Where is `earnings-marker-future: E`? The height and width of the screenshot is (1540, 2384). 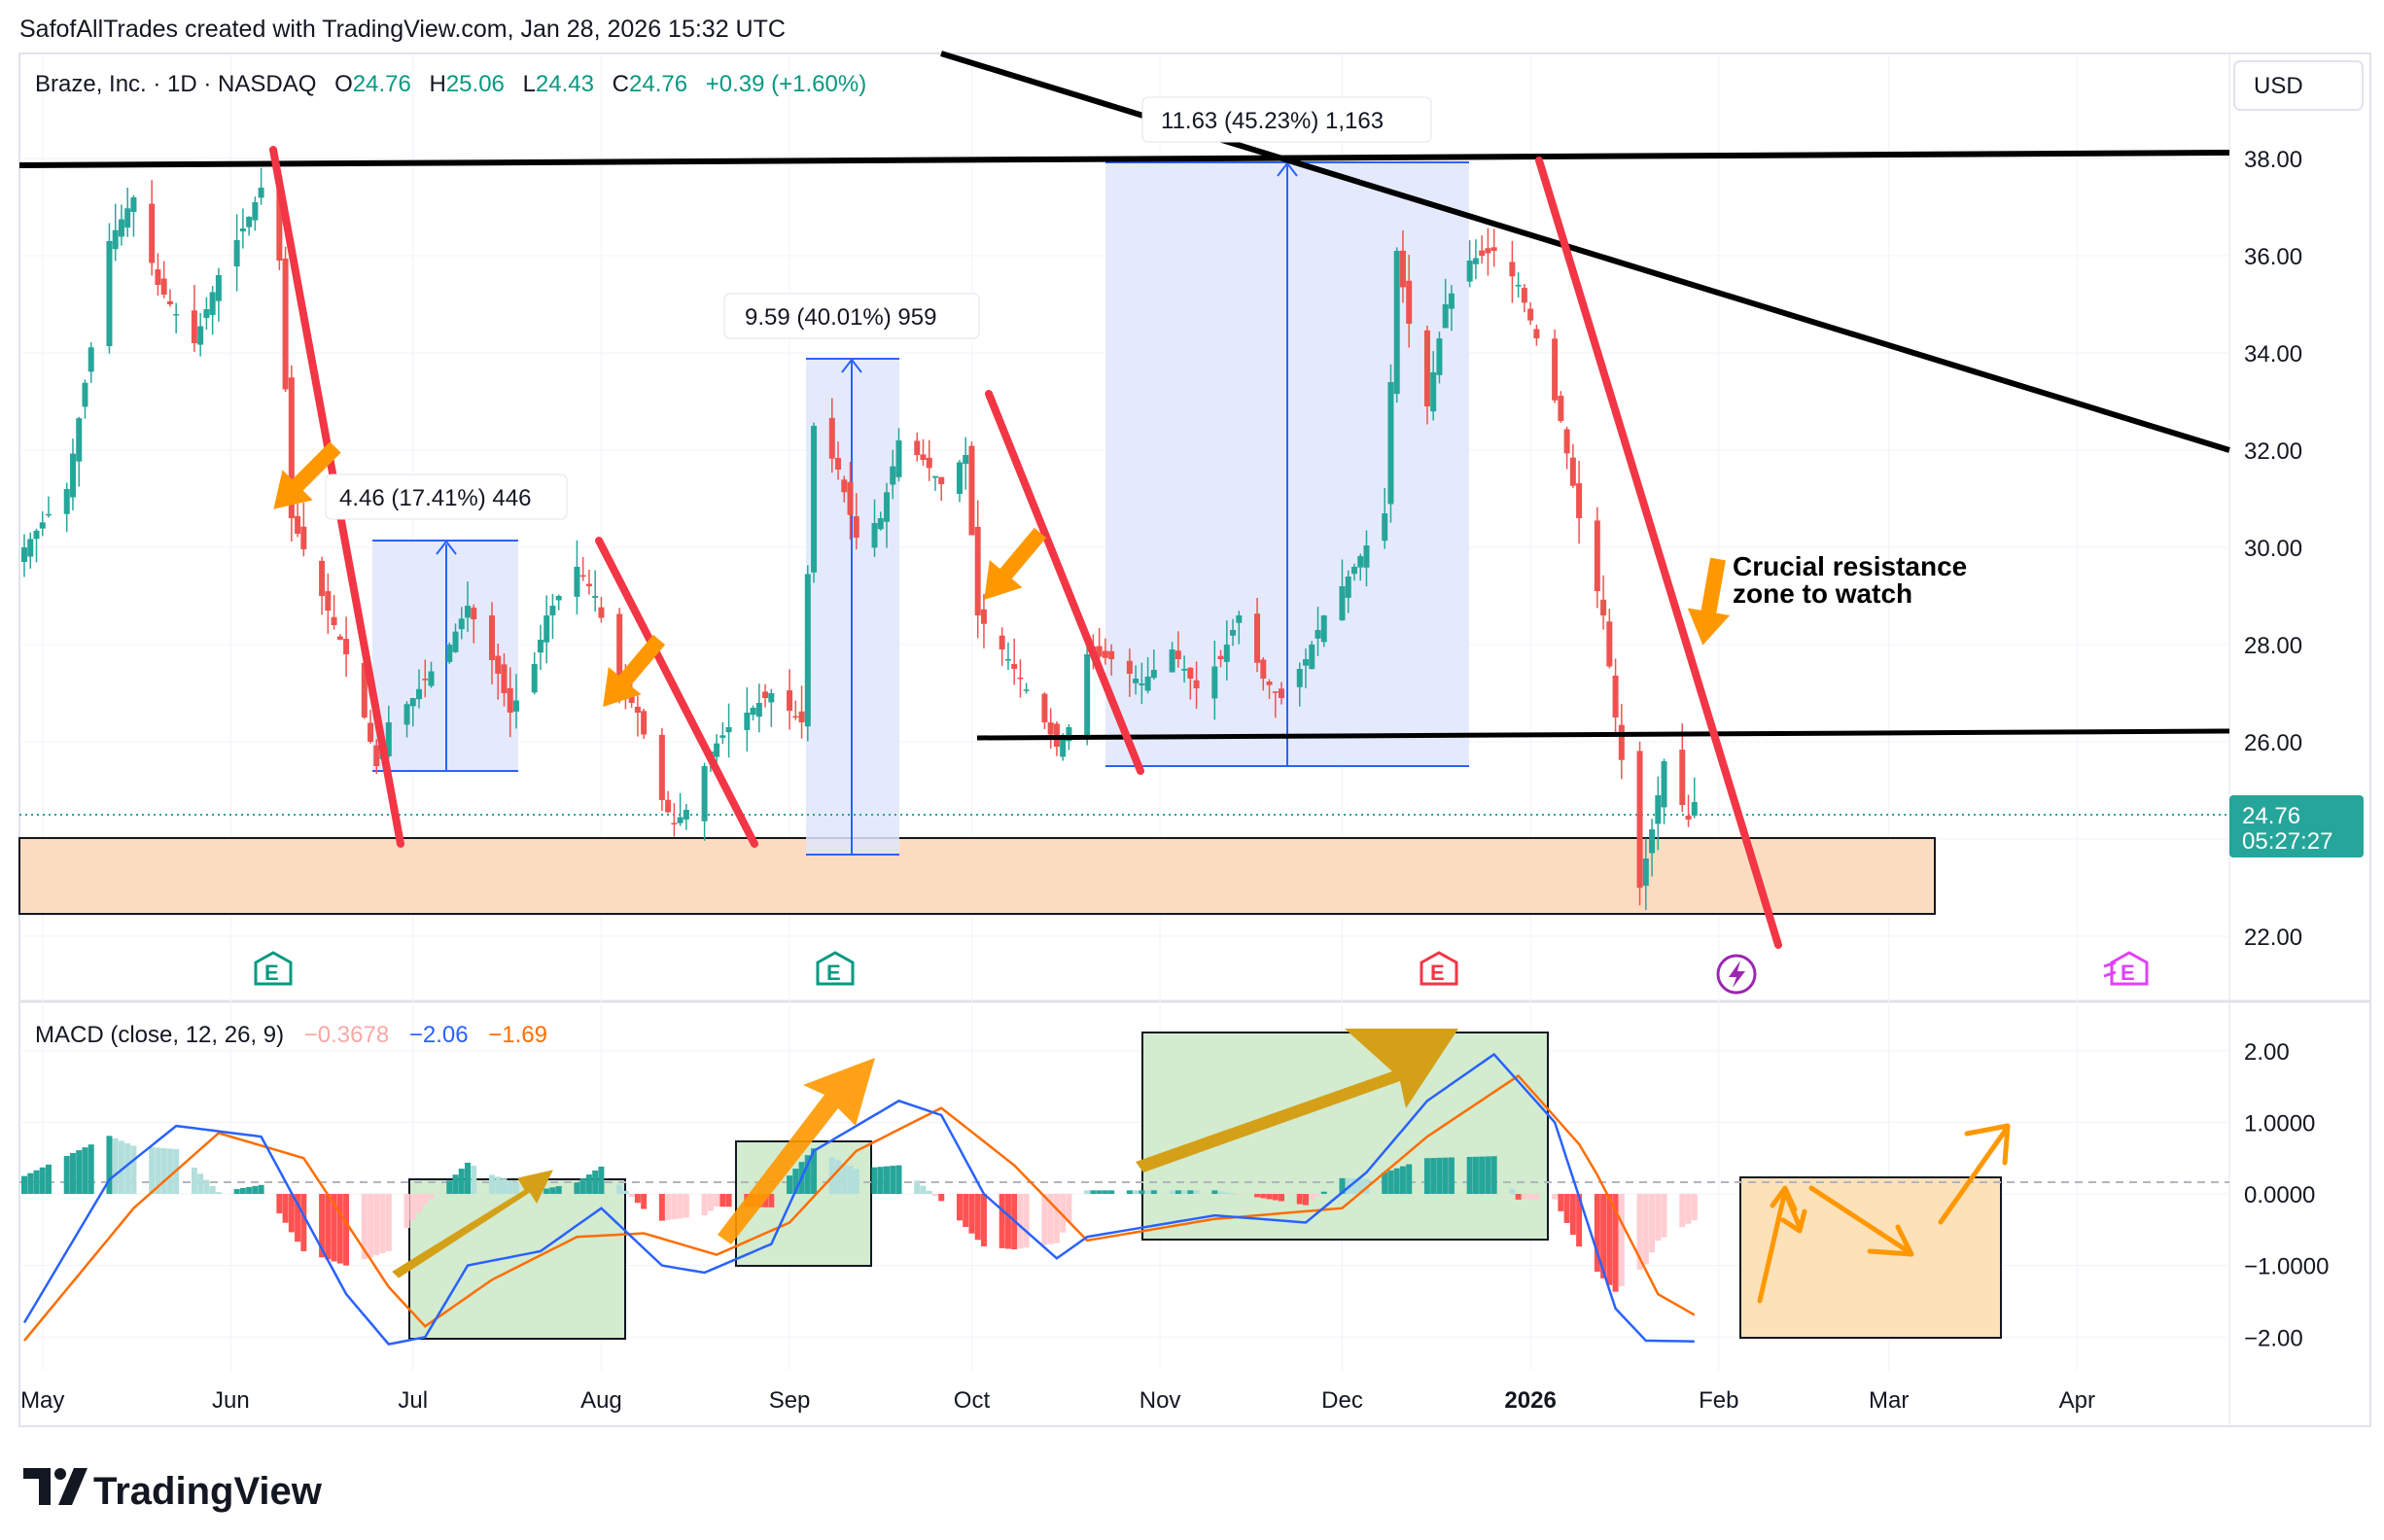
earnings-marker-future: E is located at coordinates (2126, 968).